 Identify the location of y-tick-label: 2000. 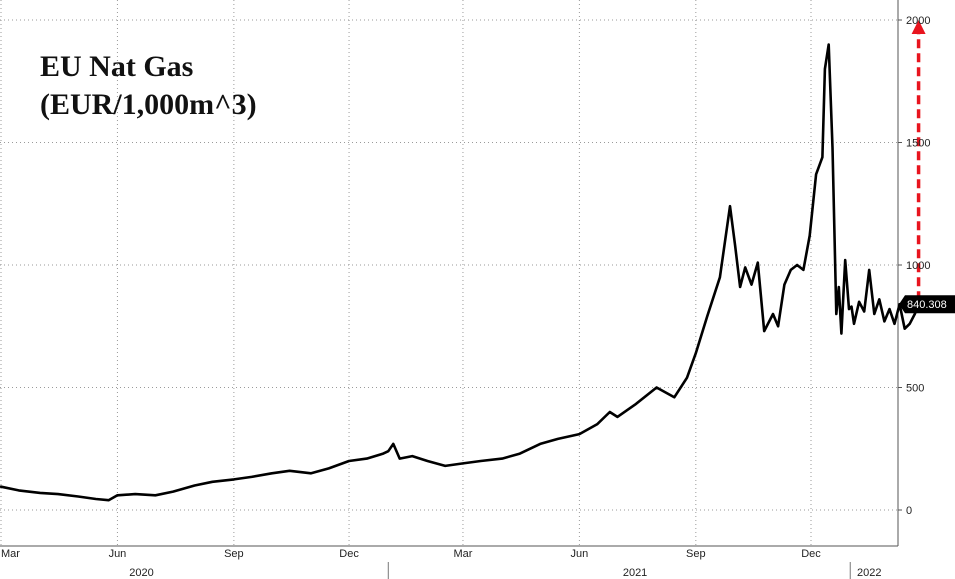
(918, 21).